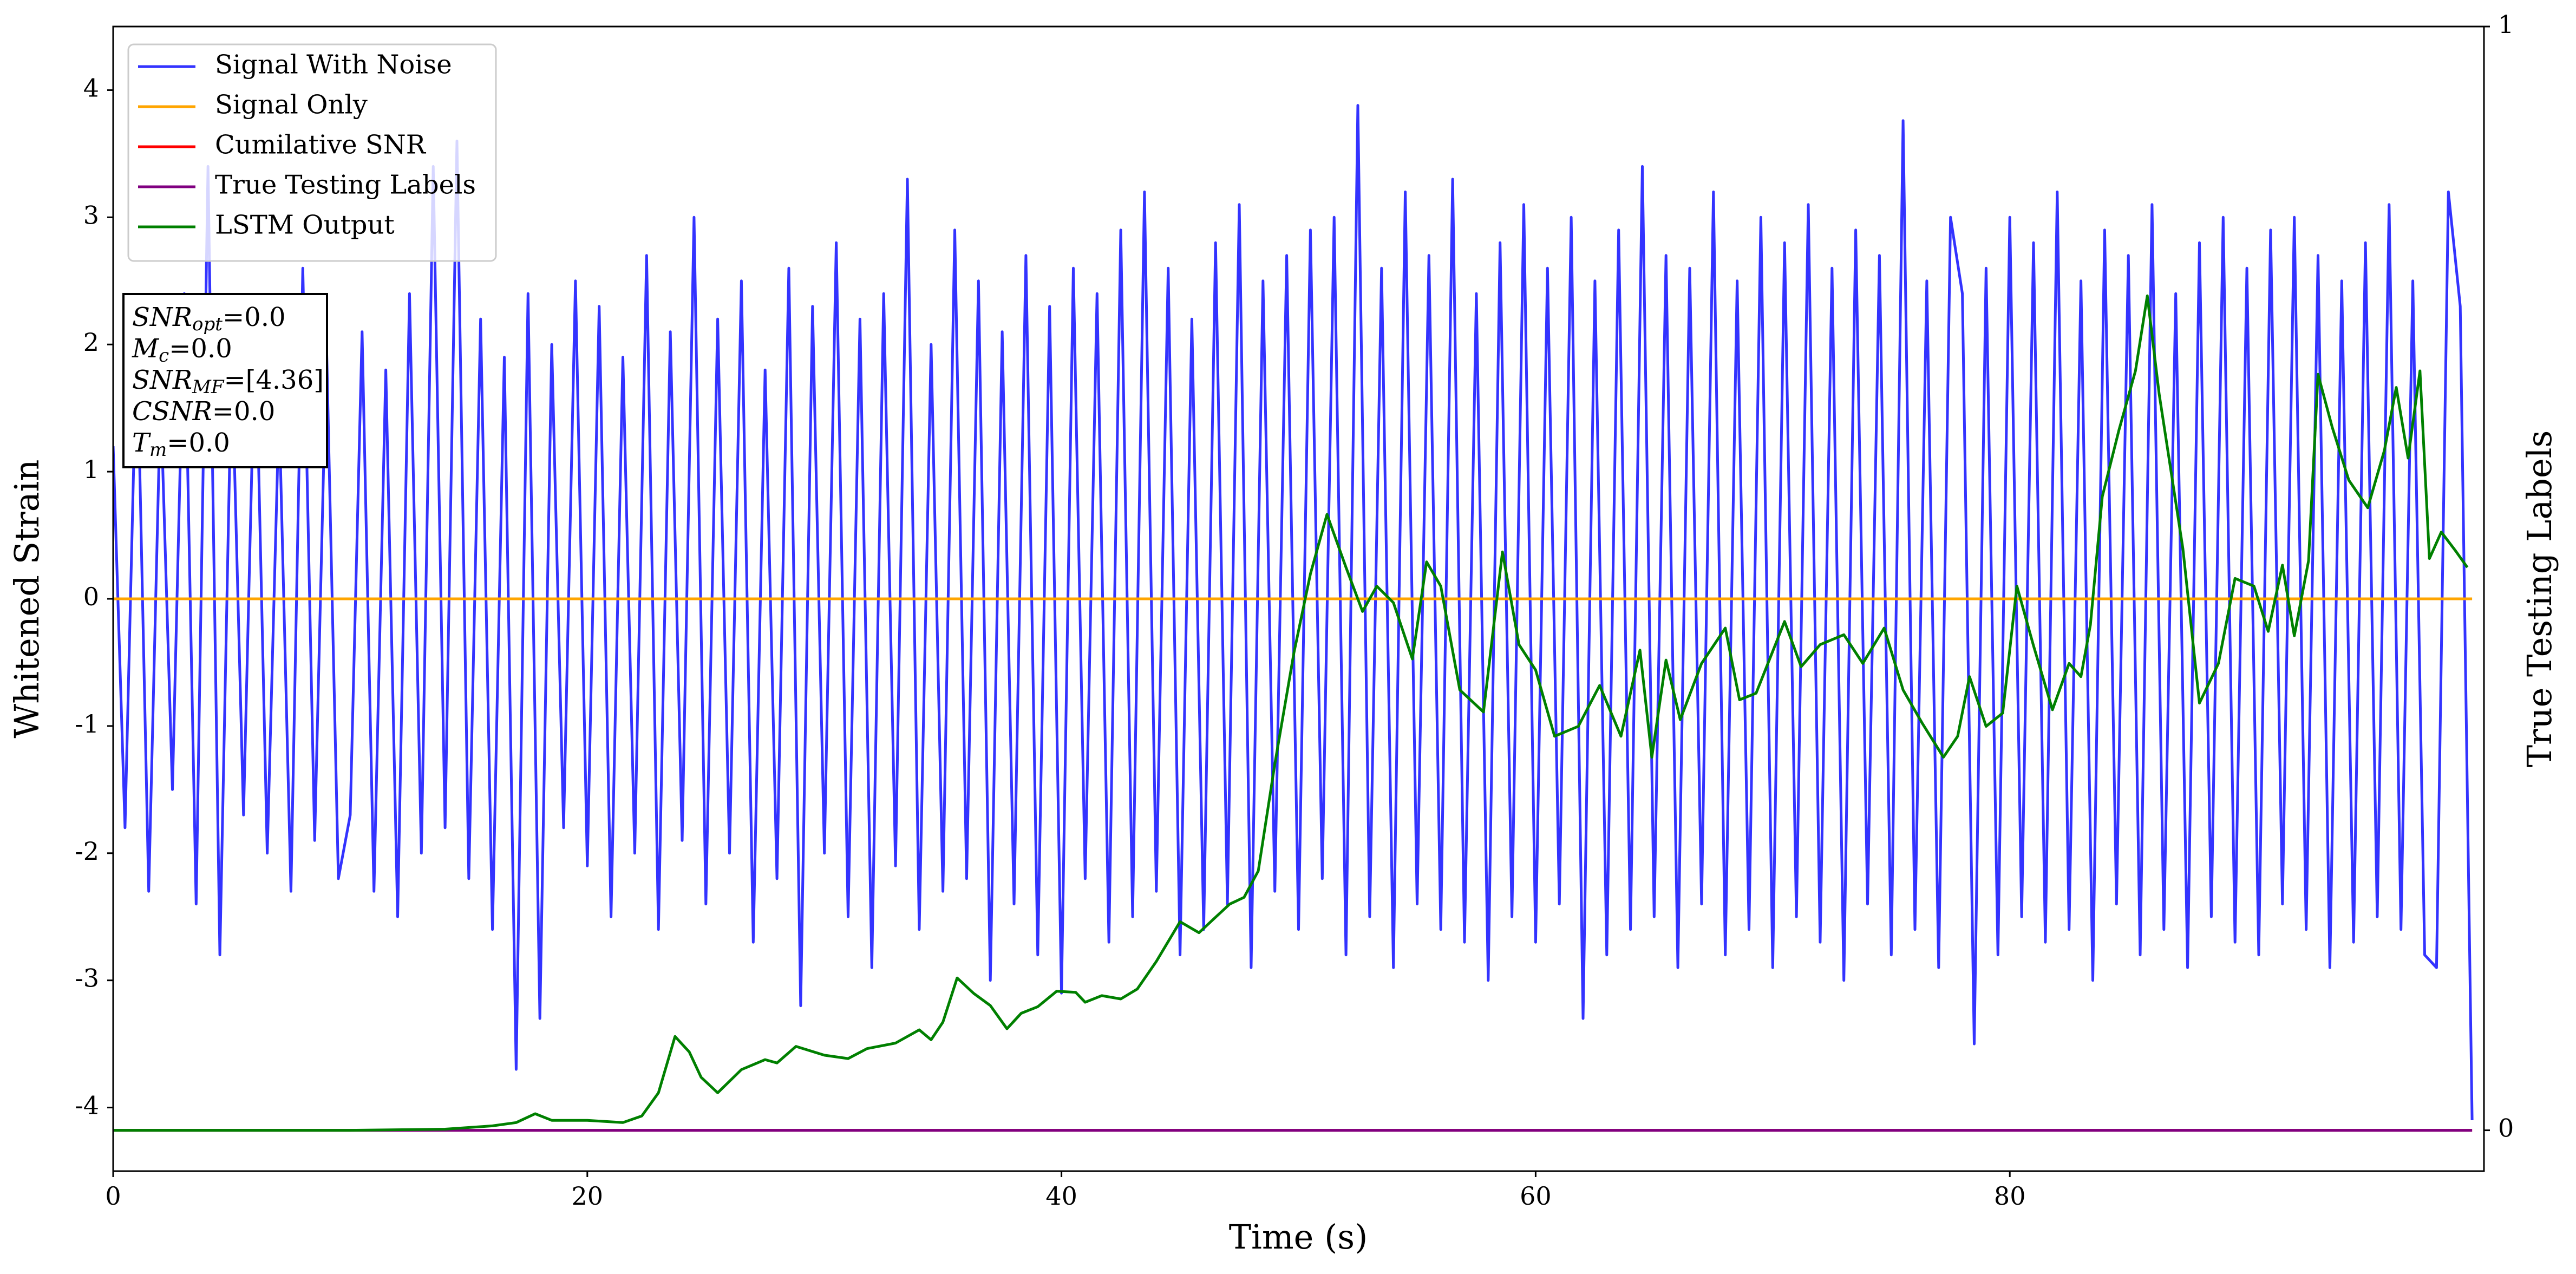 Image resolution: width=2576 pixels, height=1274 pixels. I want to click on annotation-line: SNRopt=0.0, so click(209, 319).